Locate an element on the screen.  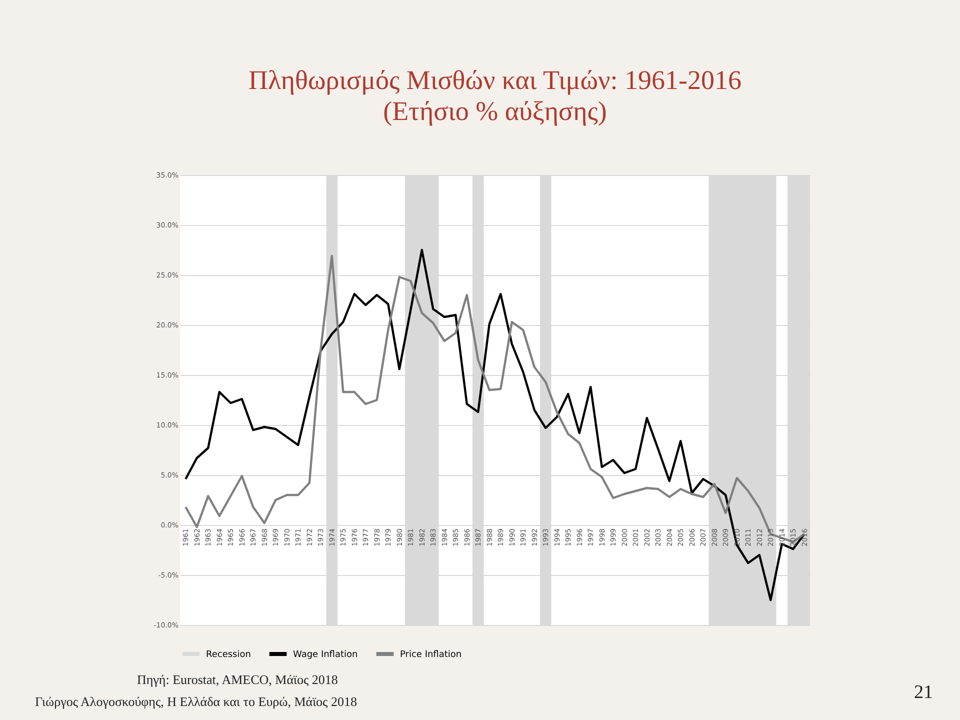
chart-subtitle: (Ετήσιο % αύξησης) is located at coordinates (495, 111).